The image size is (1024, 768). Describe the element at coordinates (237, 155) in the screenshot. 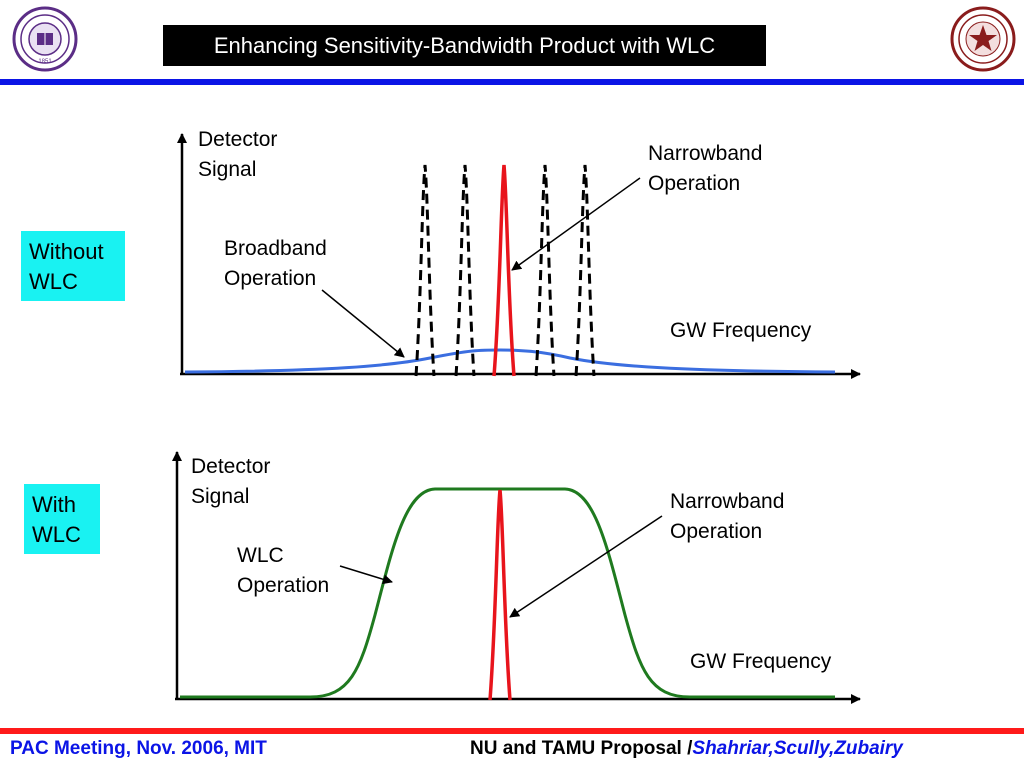

I see `top-y-axis-label: Detector Signal` at that location.